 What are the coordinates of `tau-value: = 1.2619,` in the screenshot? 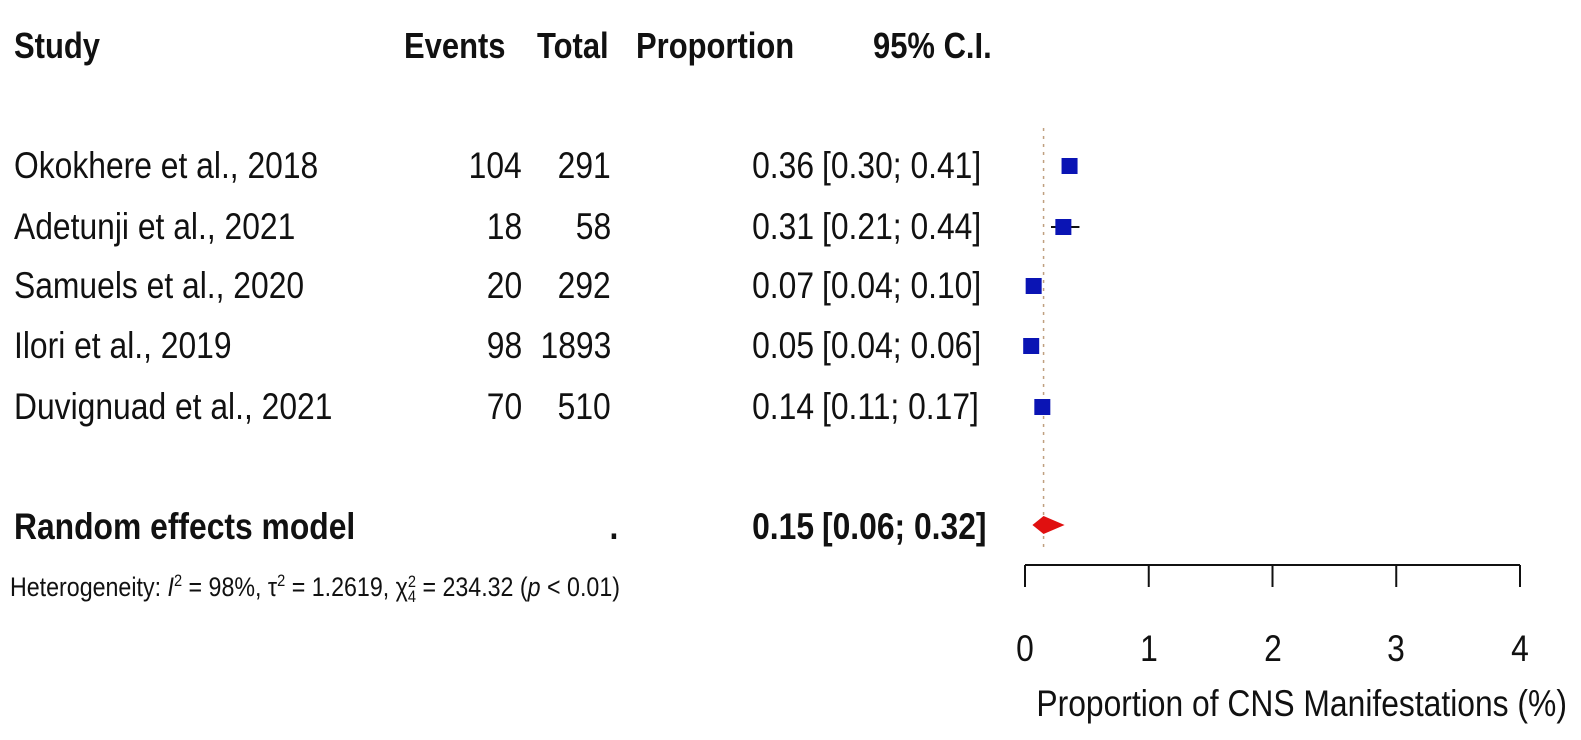 It's located at (340, 587).